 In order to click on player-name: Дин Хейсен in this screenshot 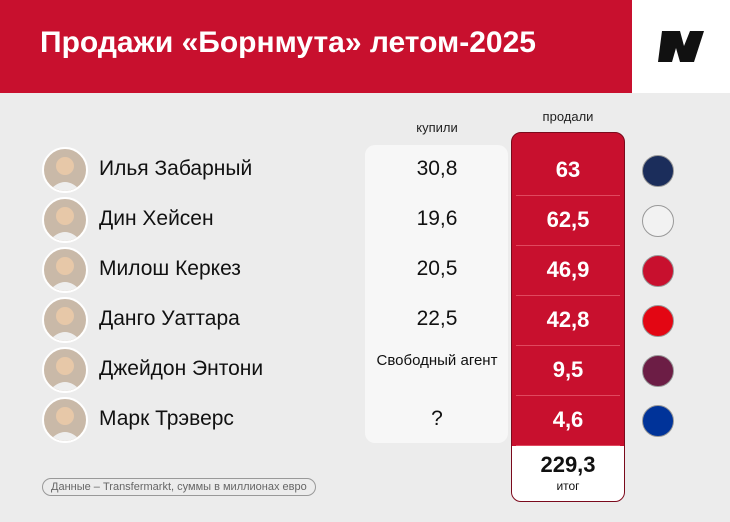, I will do `click(156, 218)`.